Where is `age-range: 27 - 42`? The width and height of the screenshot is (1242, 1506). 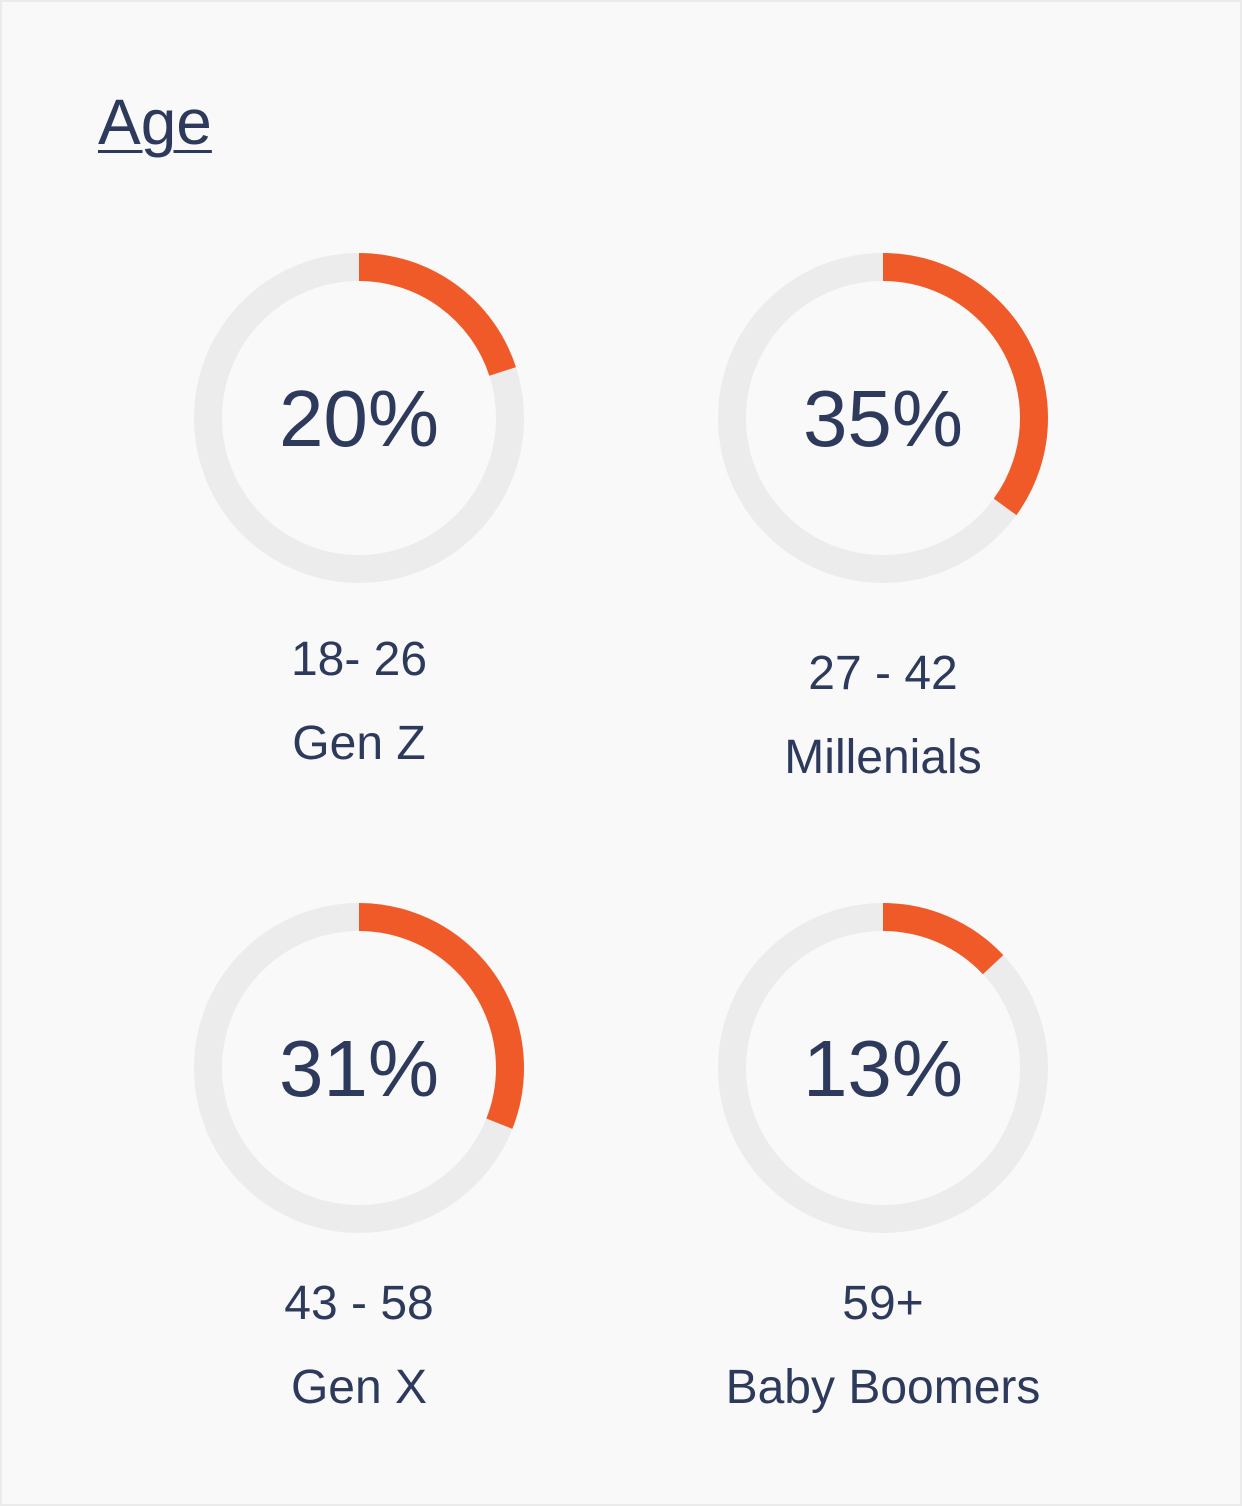 age-range: 27 - 42 is located at coordinates (883, 673).